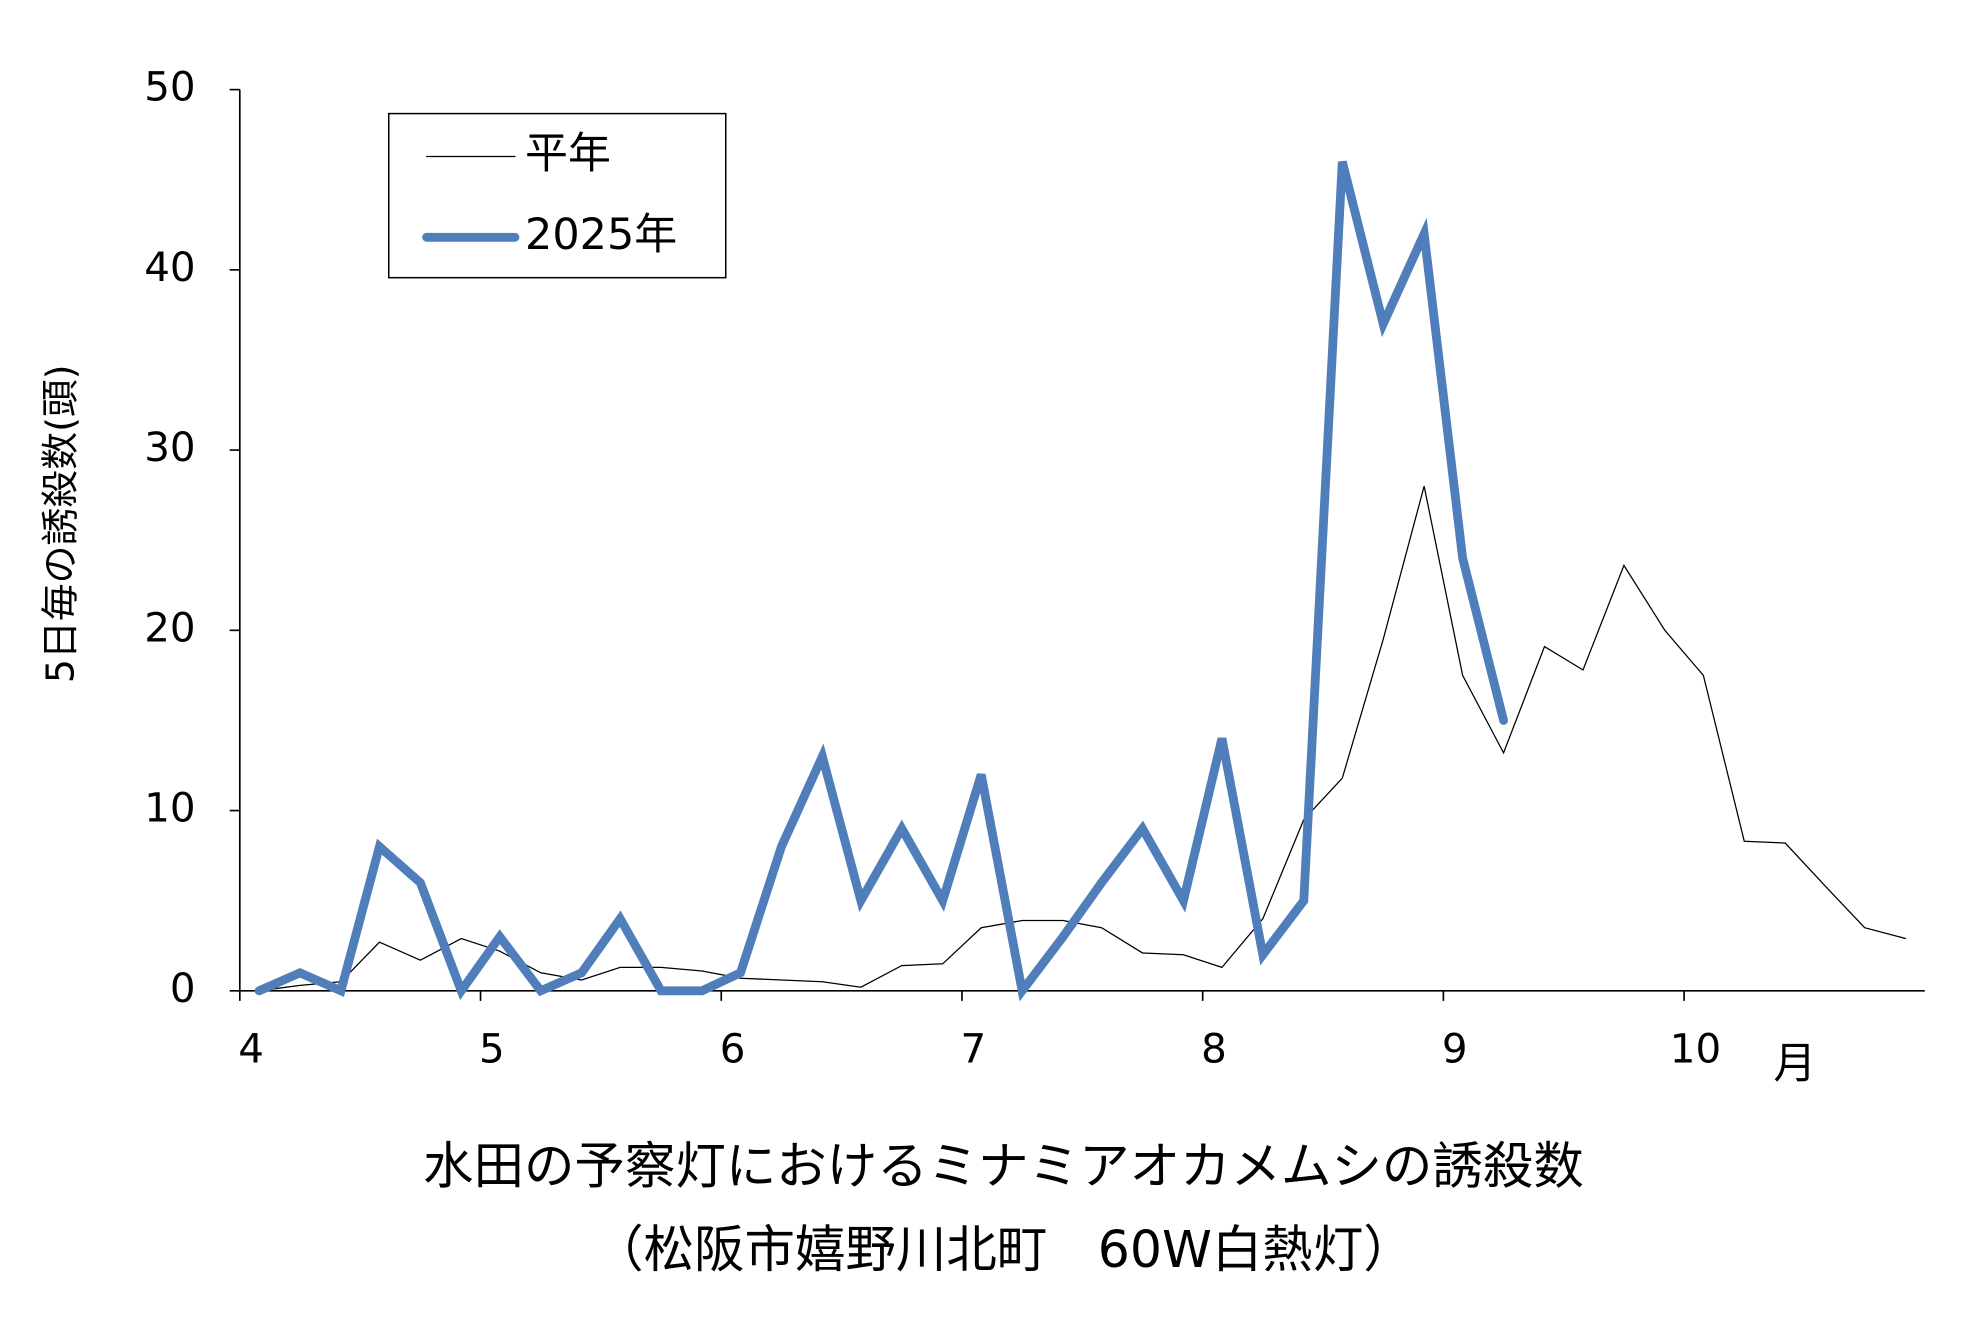  Describe the element at coordinates (733, 1048) in the screenshot. I see `x-tick-label: 6` at that location.